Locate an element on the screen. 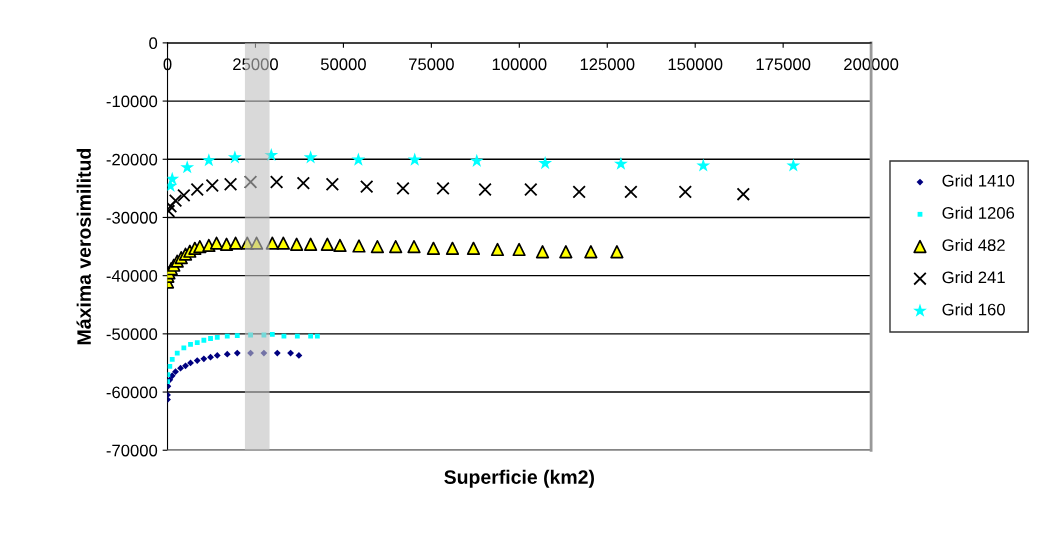 This screenshot has height=536, width=1047. legend-label: Grid 241 is located at coordinates (973, 277).